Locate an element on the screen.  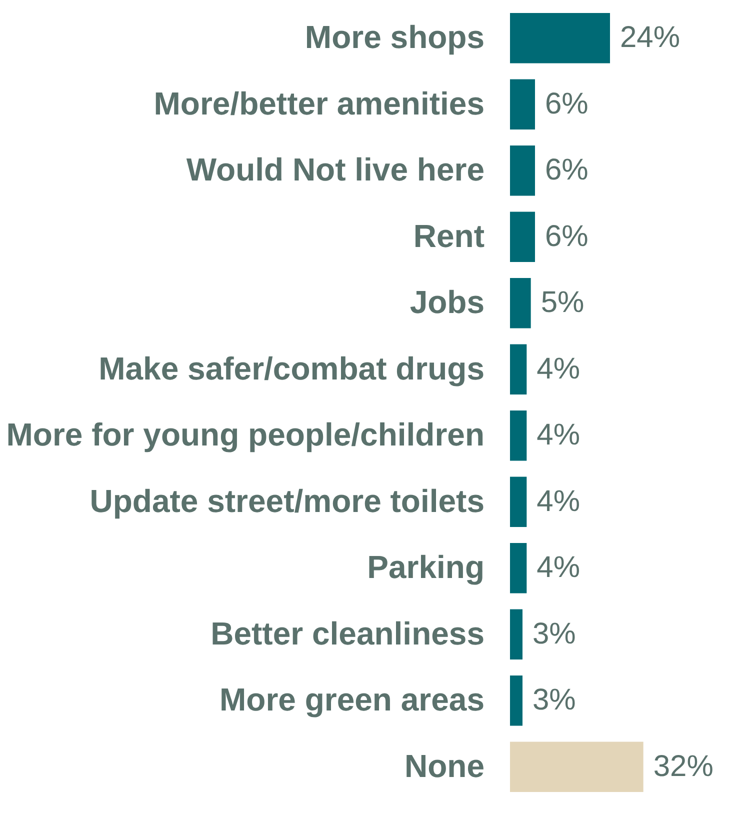
y-tick-label: Would Not live here is located at coordinates (335, 170).